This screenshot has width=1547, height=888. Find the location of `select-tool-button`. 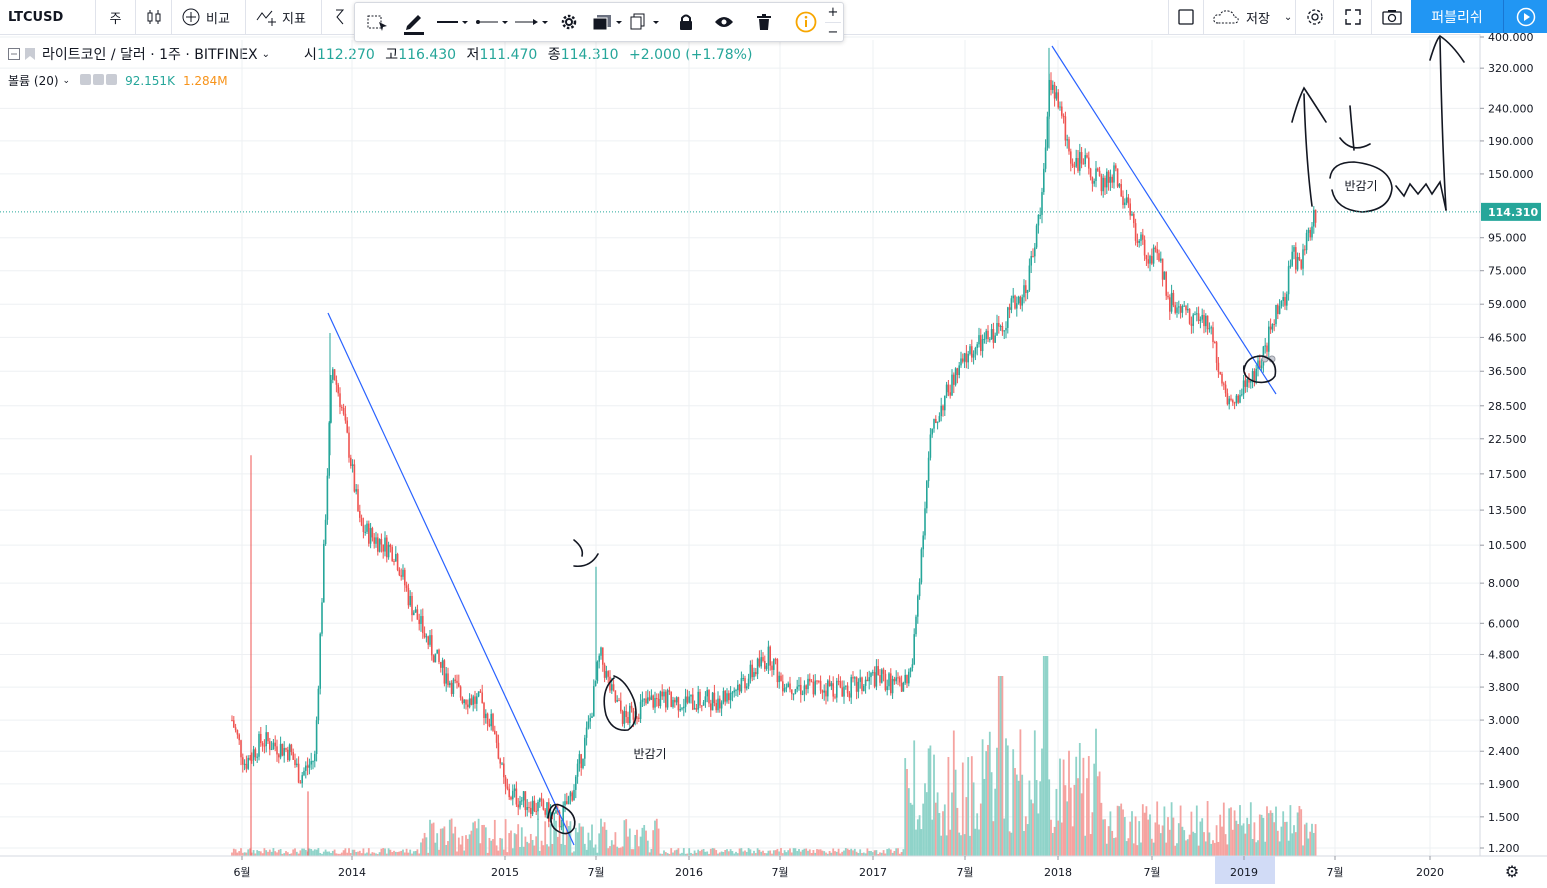

select-tool-button is located at coordinates (378, 22).